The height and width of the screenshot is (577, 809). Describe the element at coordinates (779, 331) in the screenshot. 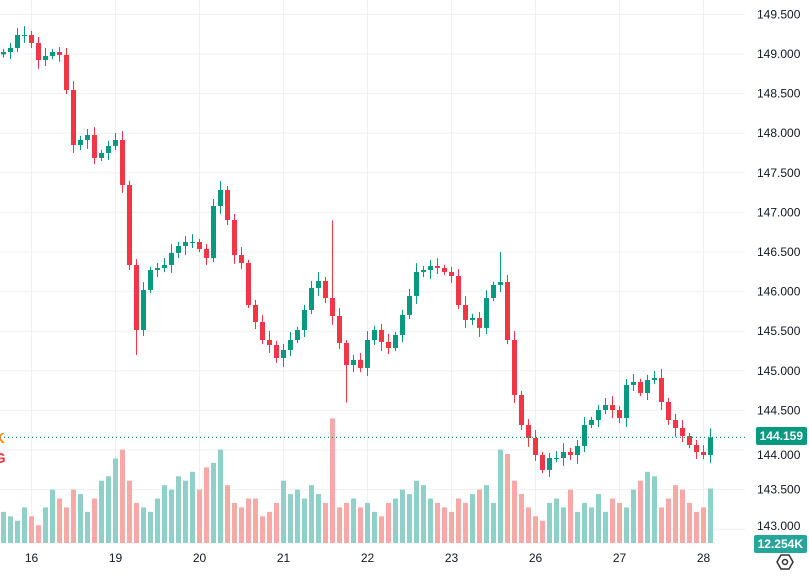

I see `price-tick-label: 145.500` at that location.